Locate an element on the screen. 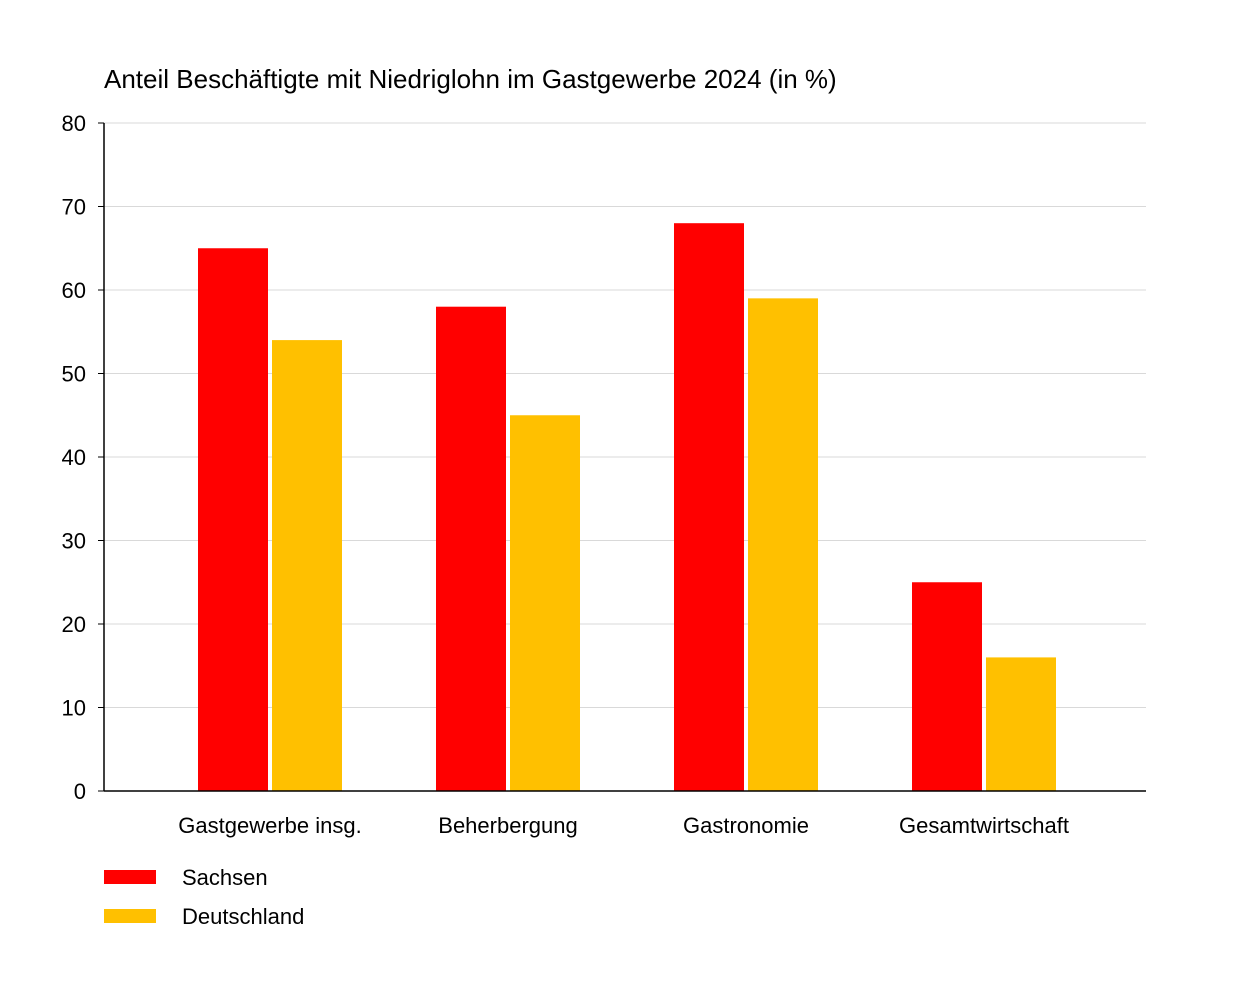 The height and width of the screenshot is (988, 1246). y-tick-label: 30 is located at coordinates (74, 541).